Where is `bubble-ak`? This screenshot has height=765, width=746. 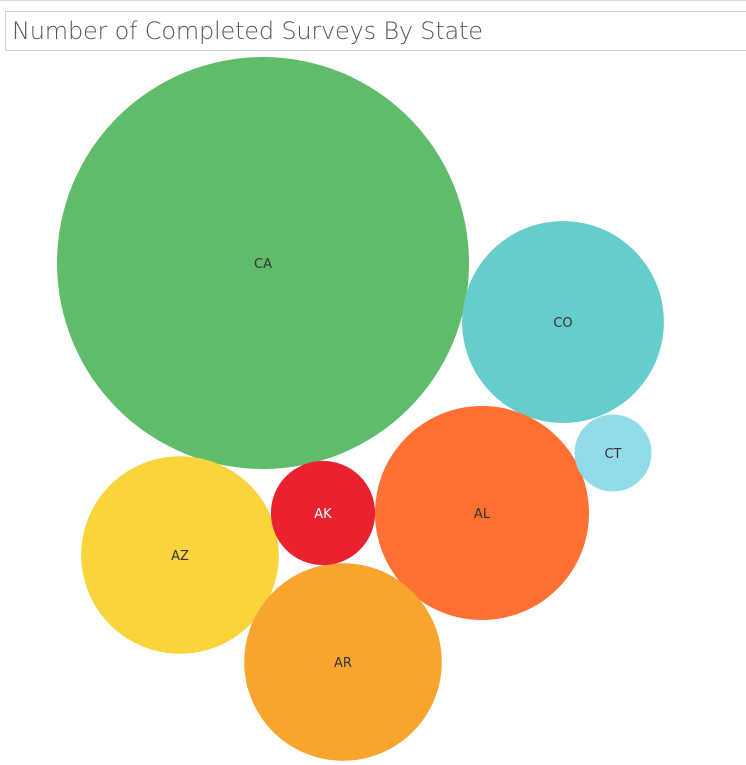
bubble-ak is located at coordinates (323, 513).